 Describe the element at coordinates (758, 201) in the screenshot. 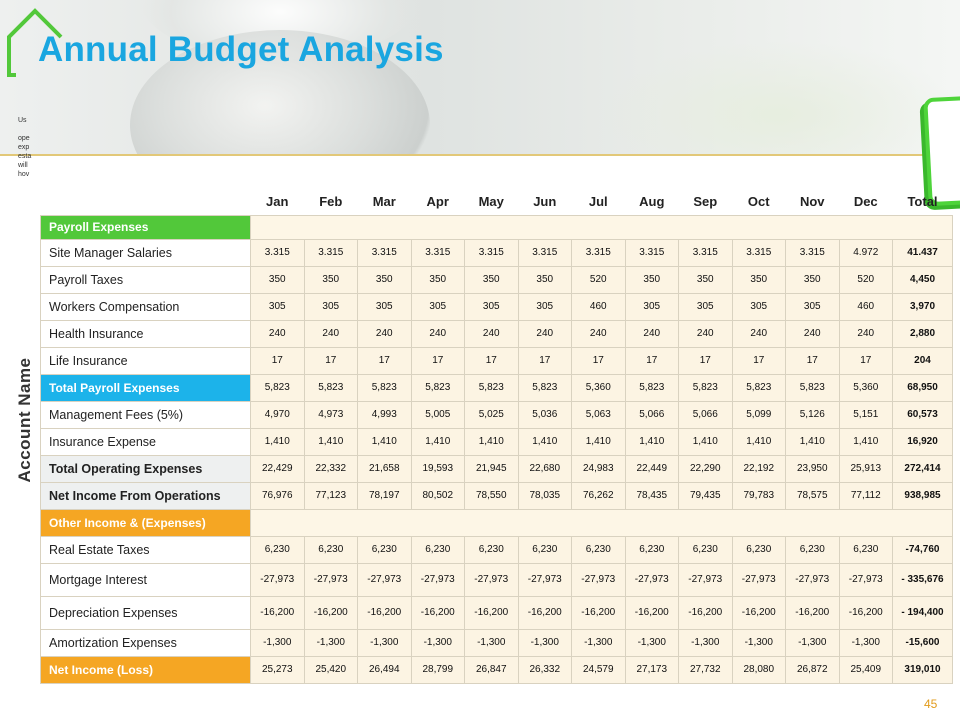

I see `column-header: Oct` at that location.